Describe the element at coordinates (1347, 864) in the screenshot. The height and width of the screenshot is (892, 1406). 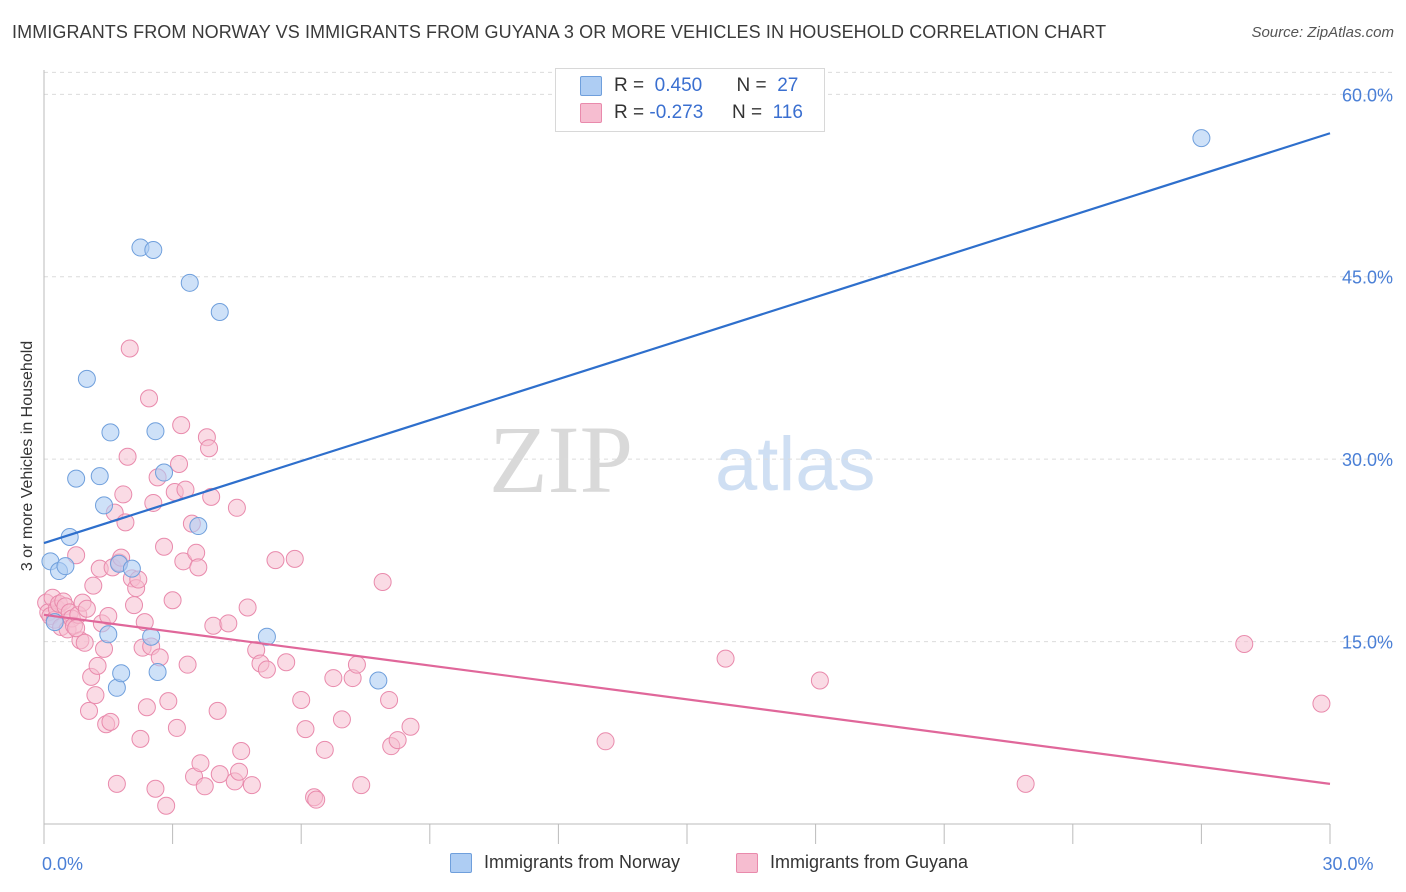
I see `x-tick-label: 30.0%` at that location.